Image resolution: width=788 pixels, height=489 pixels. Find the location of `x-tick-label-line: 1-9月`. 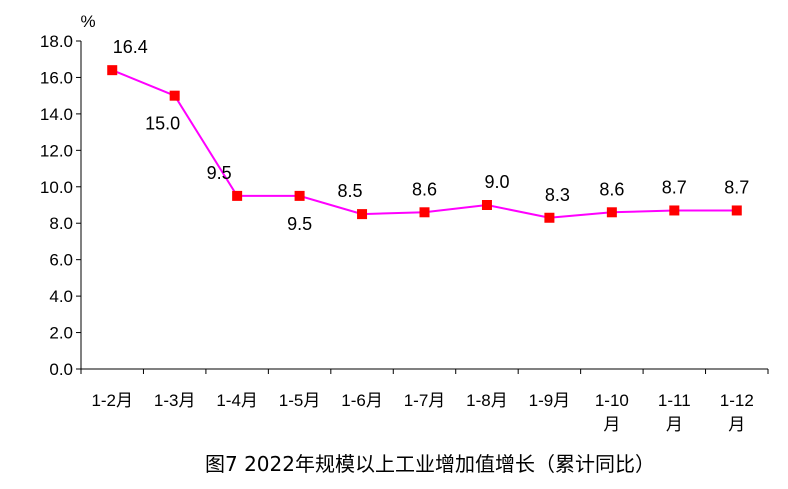

x-tick-label-line: 1-9月 is located at coordinates (550, 400).